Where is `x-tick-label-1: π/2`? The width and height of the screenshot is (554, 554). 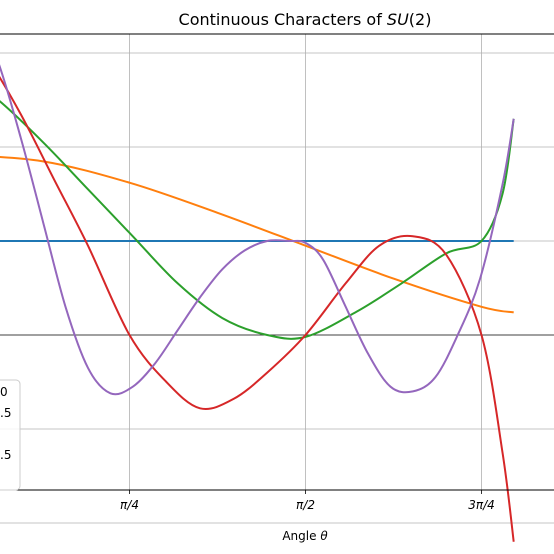
x-tick-label-1: π/2 is located at coordinates (305, 505).